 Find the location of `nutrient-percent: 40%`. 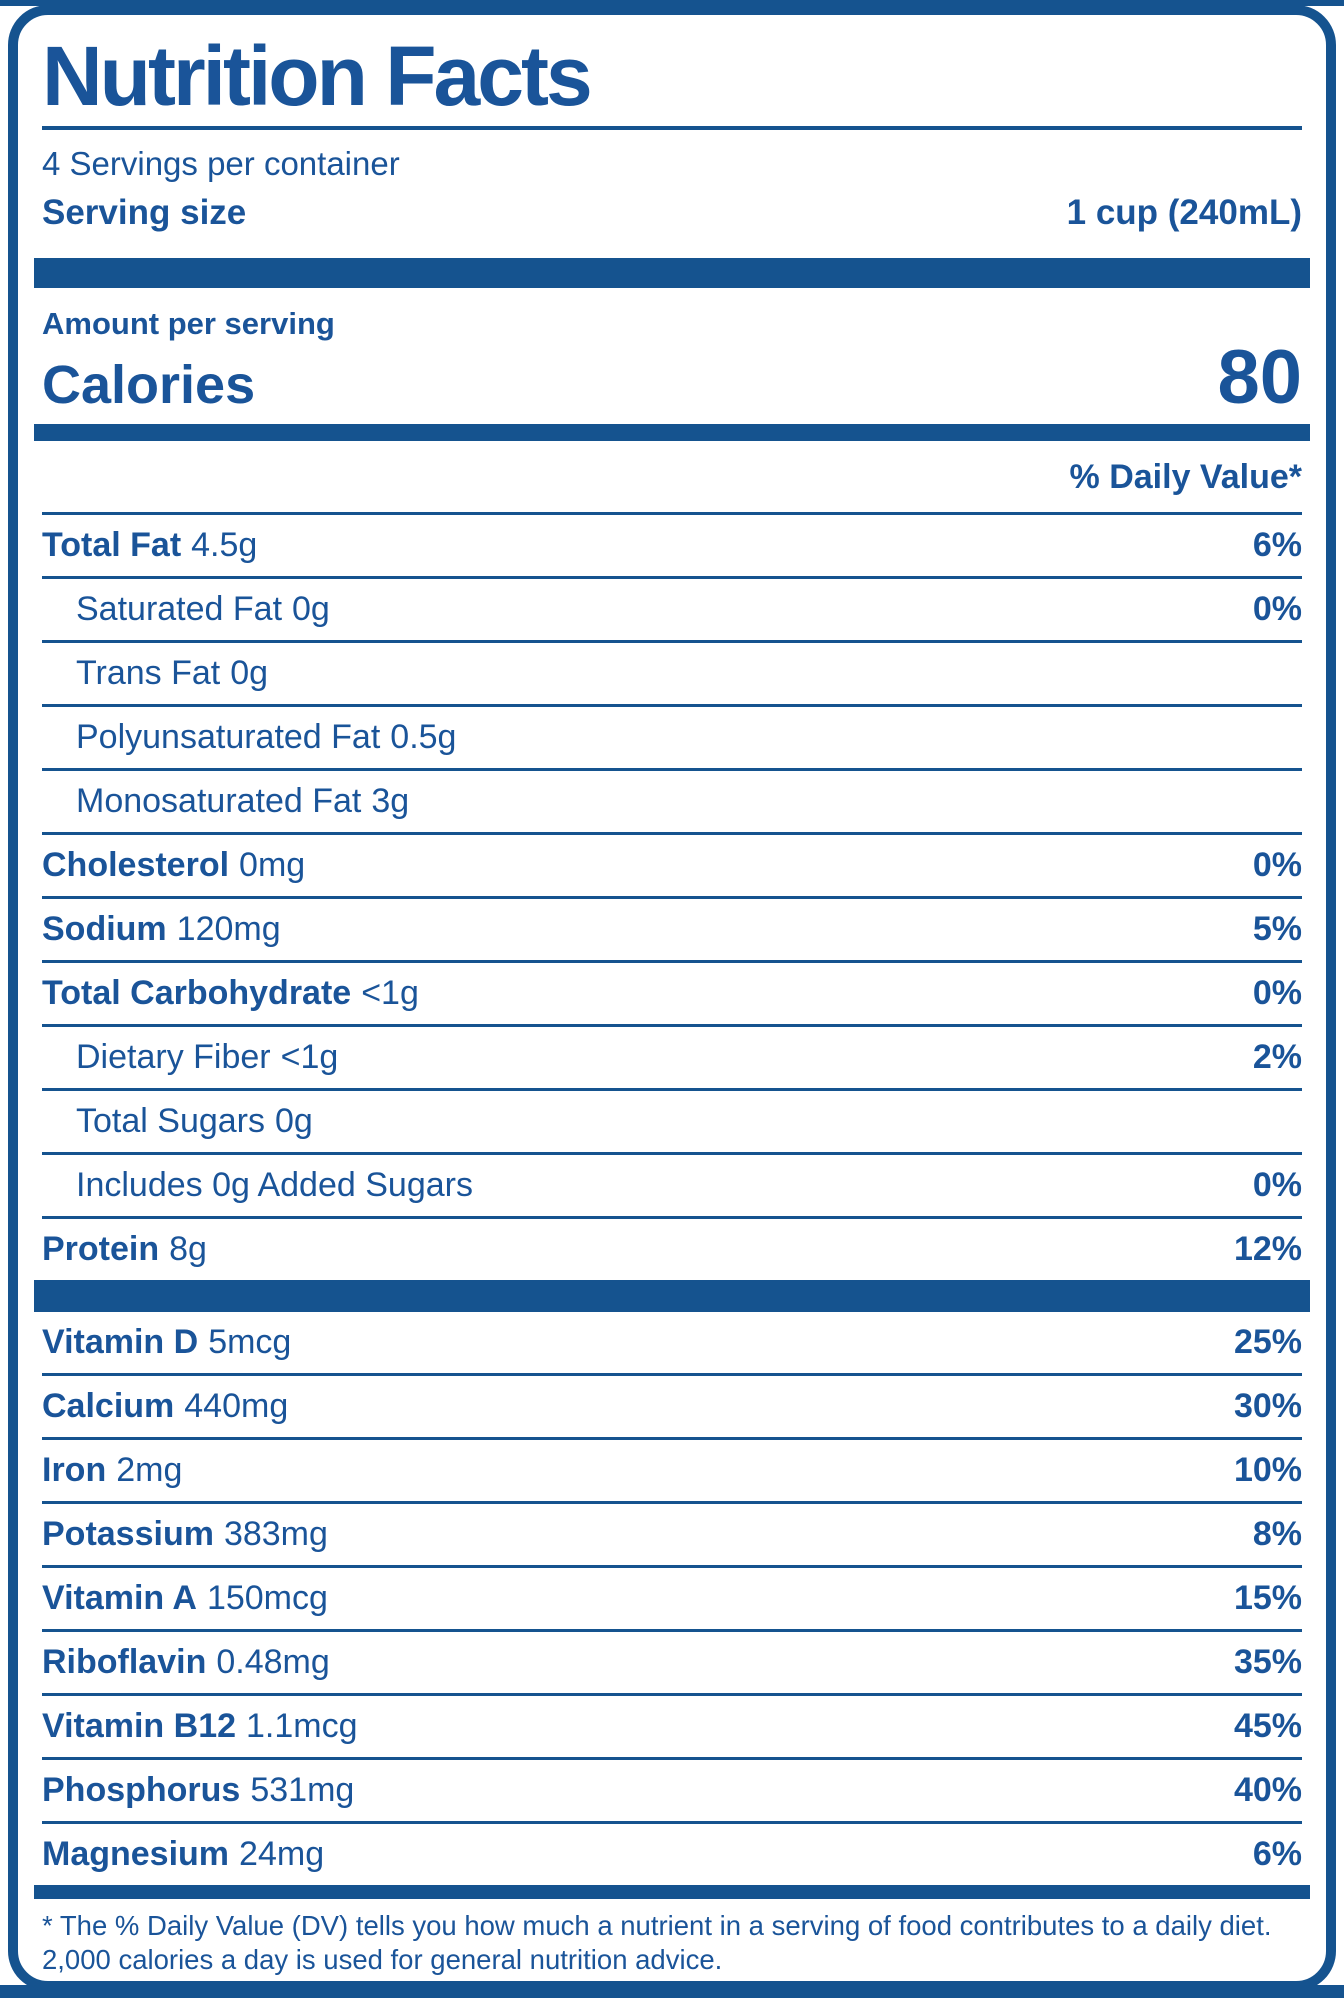

nutrient-percent: 40% is located at coordinates (1267, 1789).